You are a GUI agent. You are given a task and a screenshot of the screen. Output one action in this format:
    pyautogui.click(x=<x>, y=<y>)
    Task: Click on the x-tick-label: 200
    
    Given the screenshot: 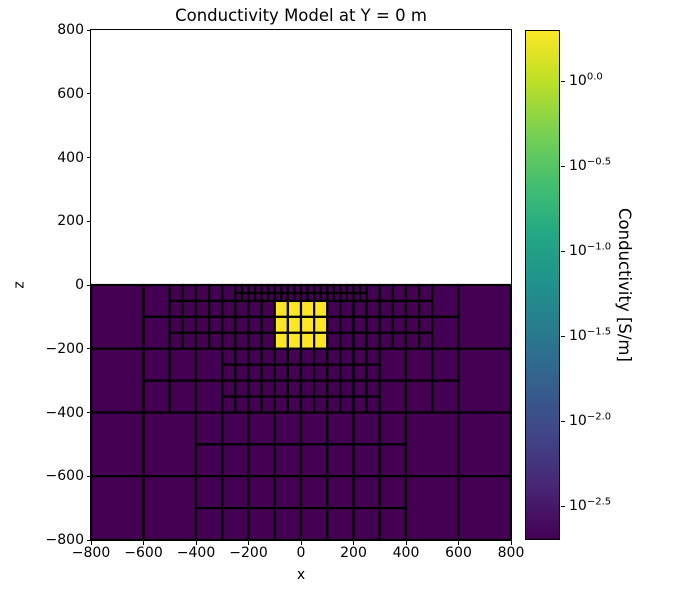 What is the action you would take?
    pyautogui.click(x=353, y=553)
    